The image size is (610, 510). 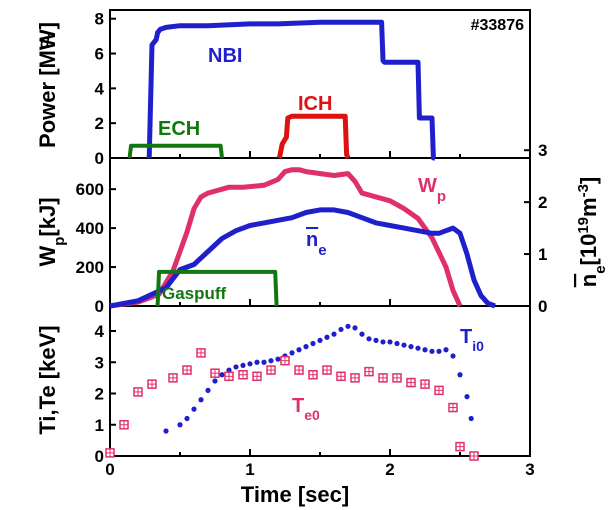 I want to click on series-ech-line, so click(x=175, y=151).